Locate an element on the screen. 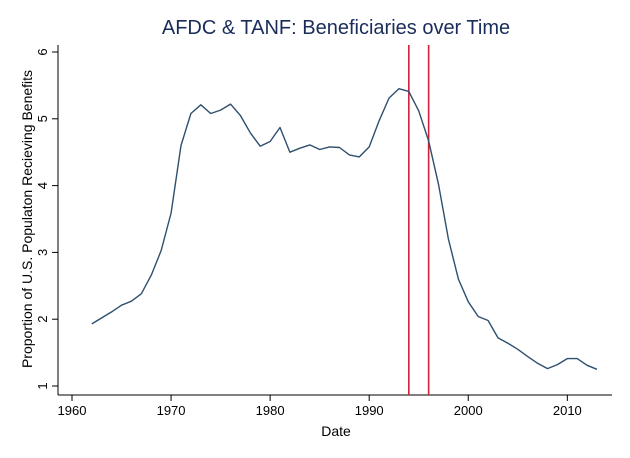  reference-lines is located at coordinates (419, 220).